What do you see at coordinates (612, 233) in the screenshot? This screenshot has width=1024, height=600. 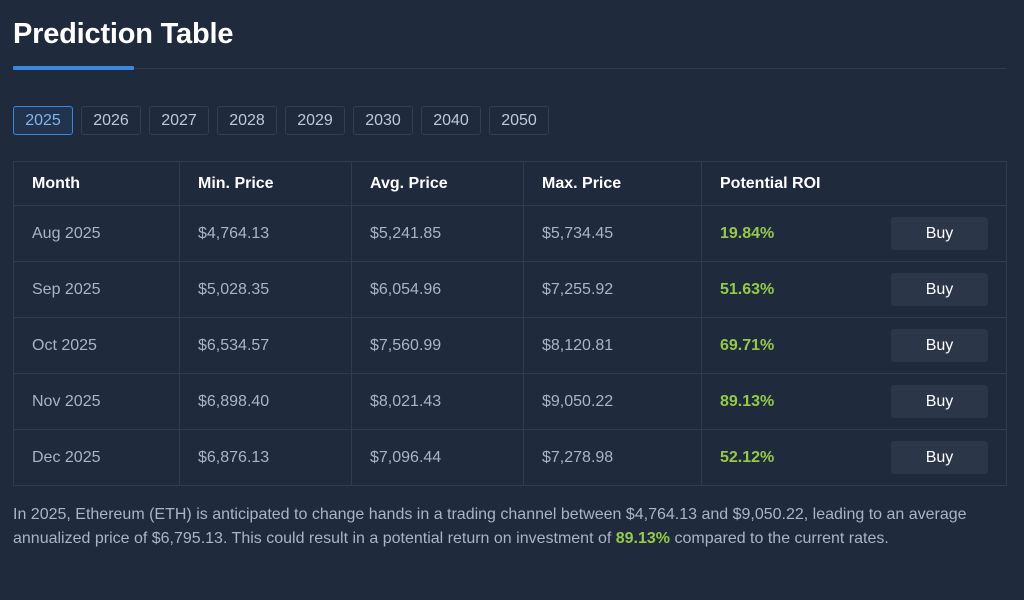 I see `cell-max-price: $5,734.45` at bounding box center [612, 233].